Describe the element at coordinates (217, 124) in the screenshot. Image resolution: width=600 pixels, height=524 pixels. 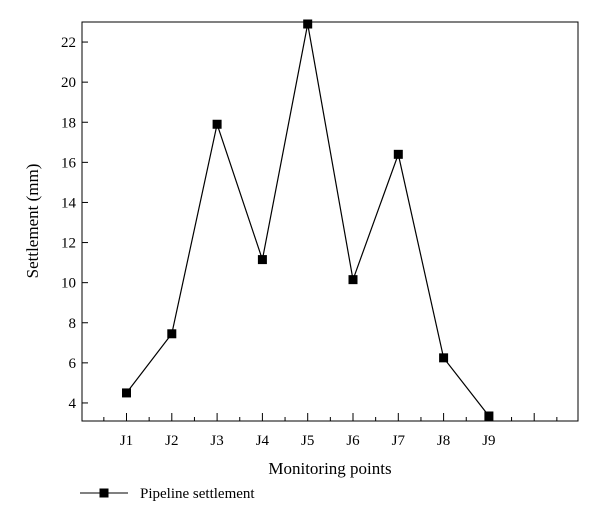
I see `data-point-j3` at that location.